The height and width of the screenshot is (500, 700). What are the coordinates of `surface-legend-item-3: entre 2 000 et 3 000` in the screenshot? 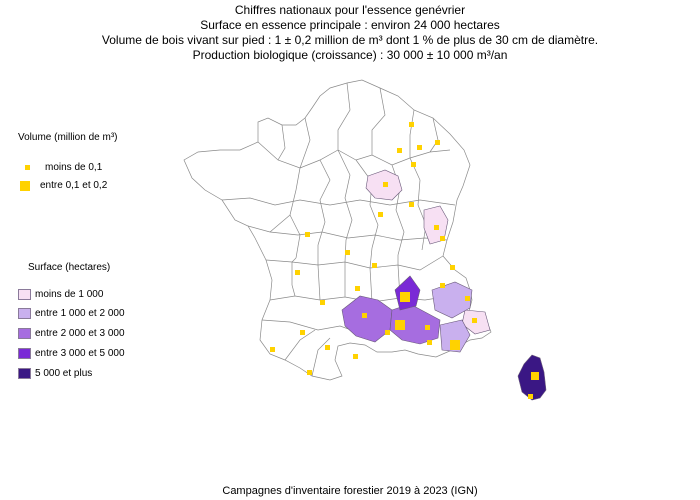 It's located at (71, 333).